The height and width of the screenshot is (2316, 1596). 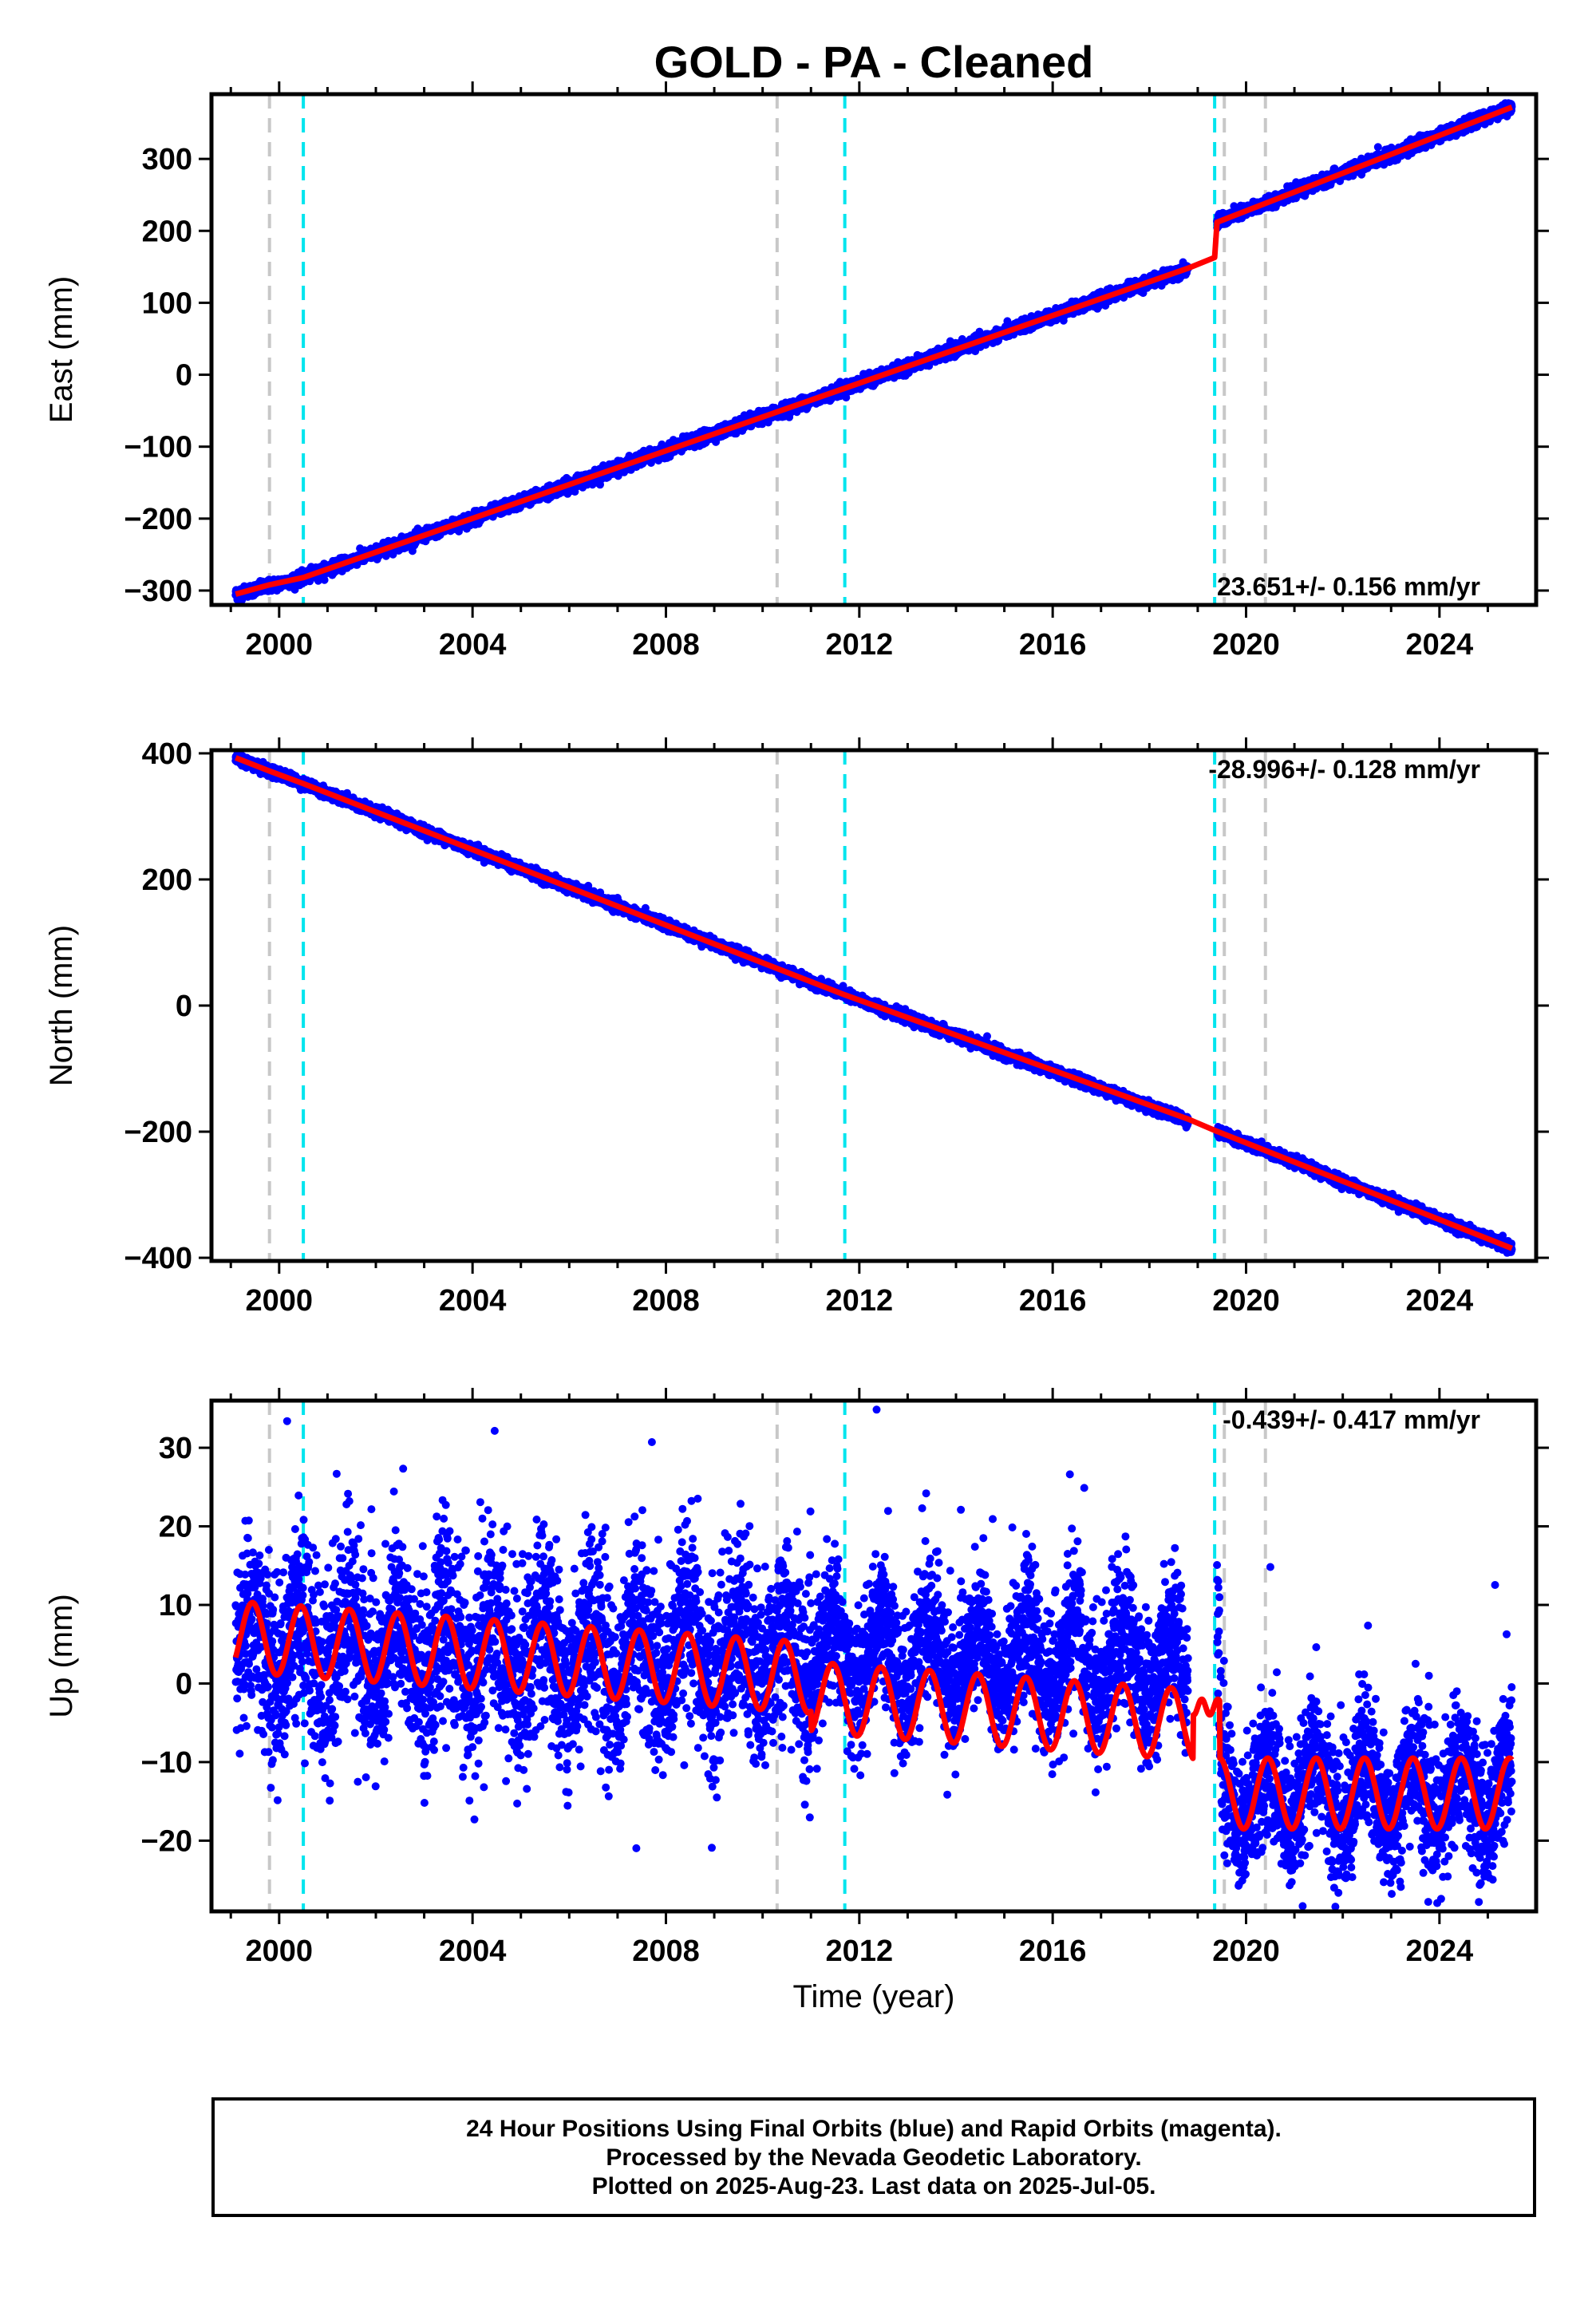 I want to click on chart-title: GOLD - PA - Cleaned, so click(x=874, y=62).